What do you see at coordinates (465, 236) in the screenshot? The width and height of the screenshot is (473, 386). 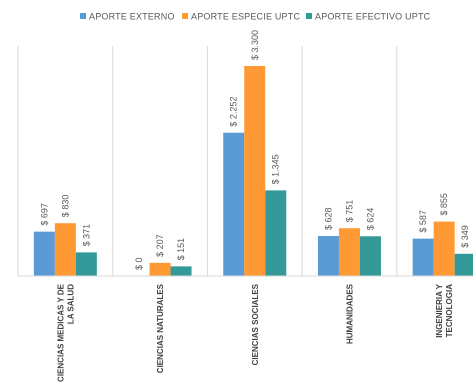 I see `data-label: $ 349` at bounding box center [465, 236].